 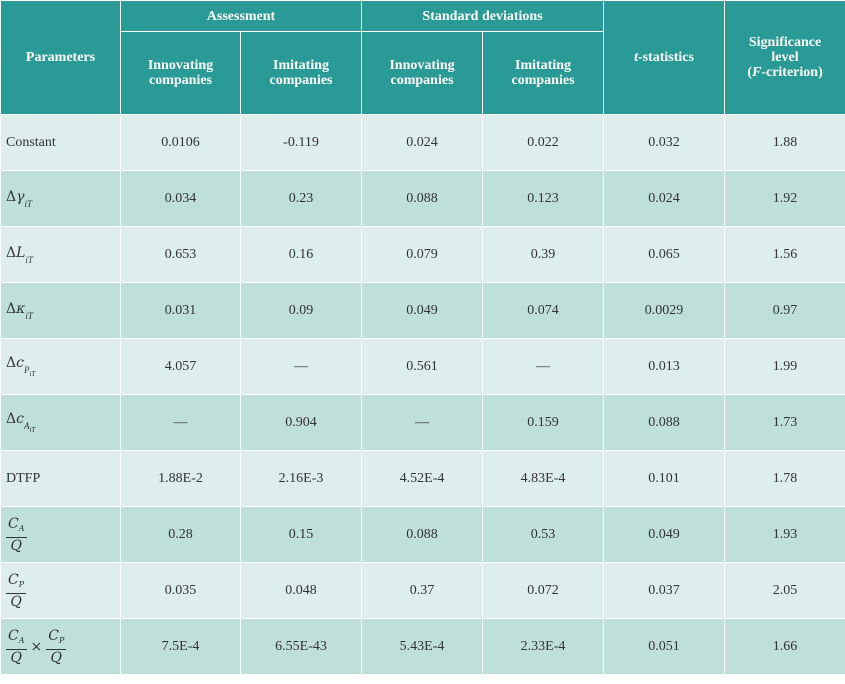 I want to click on header-assessment-innovating: Innovating companies, so click(x=180, y=73).